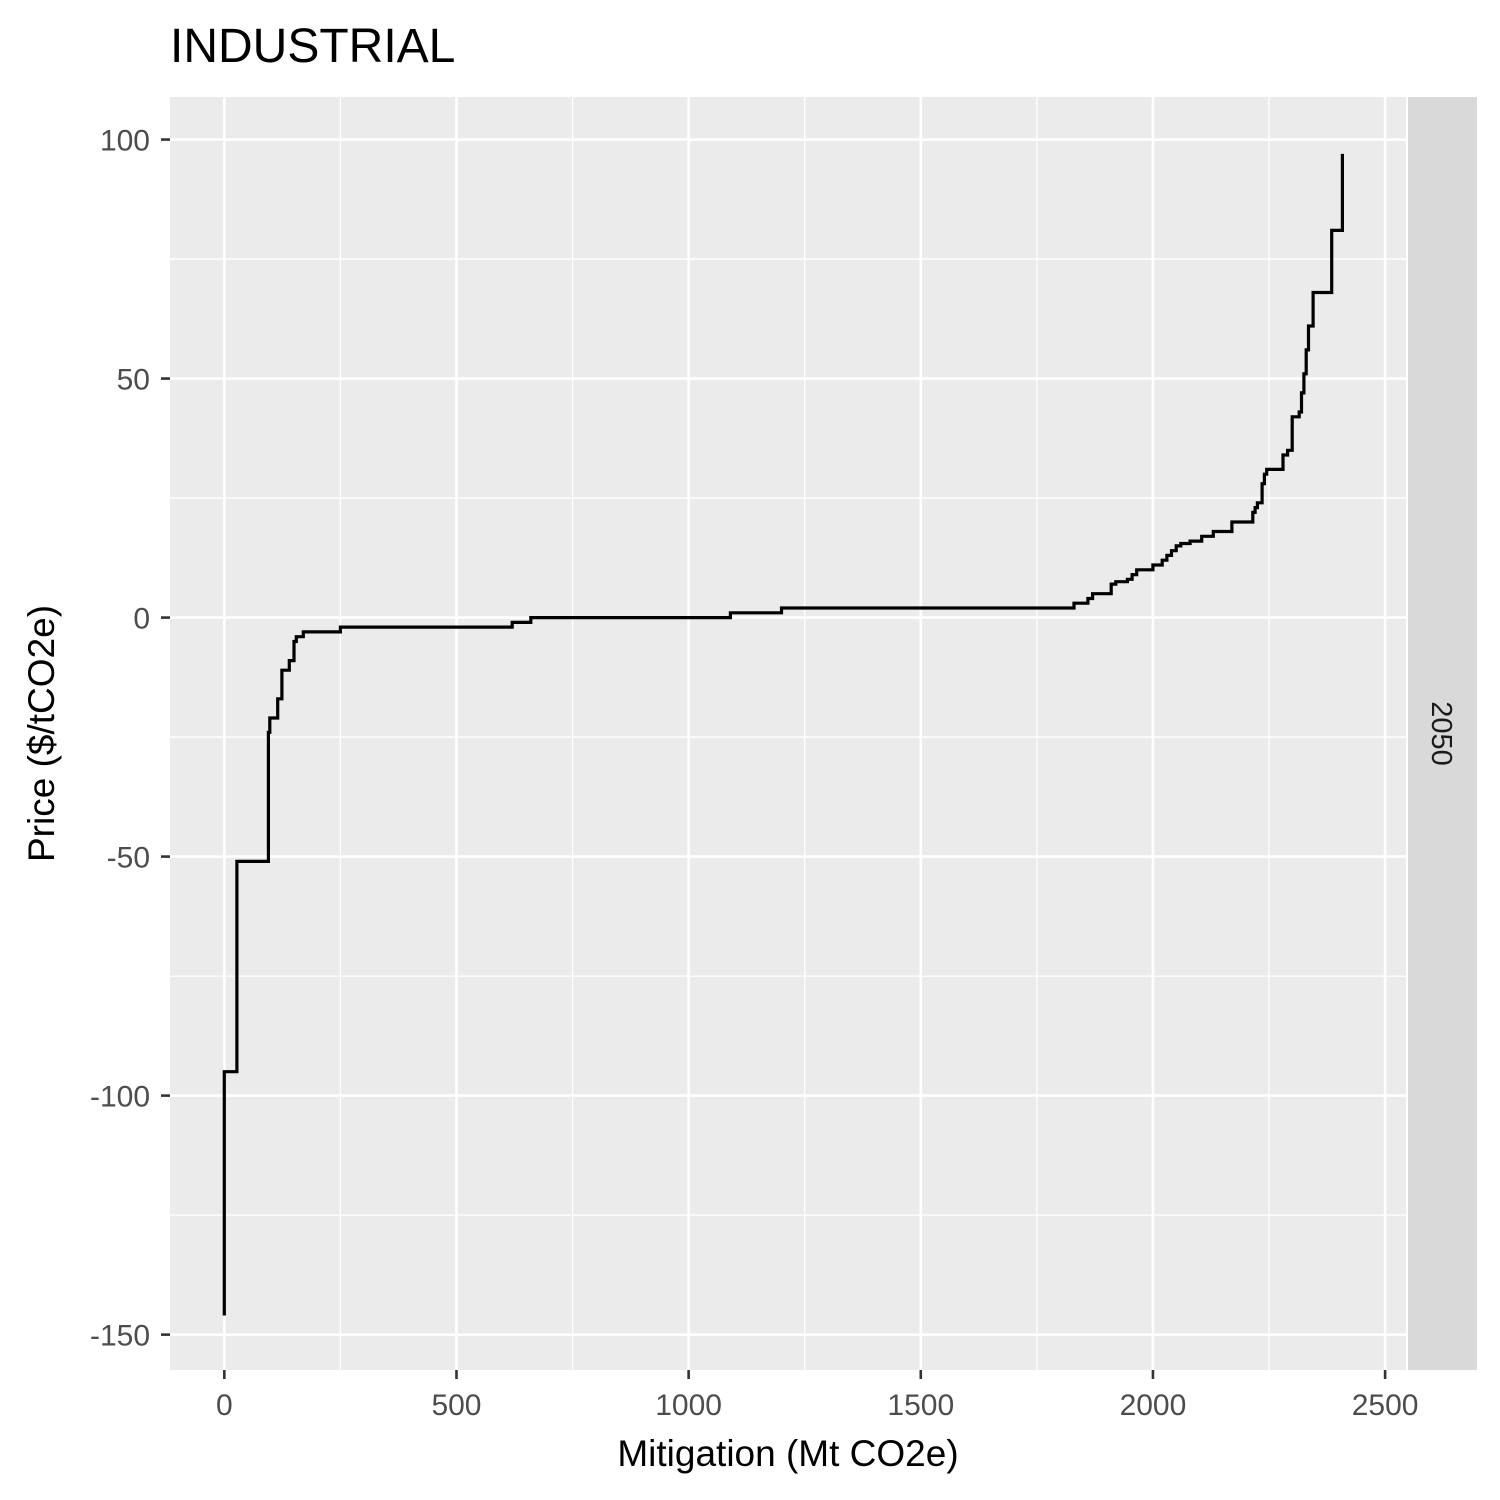 The image size is (1500, 1500). Describe the element at coordinates (120, 1336) in the screenshot. I see `y-tick-label: -150` at that location.